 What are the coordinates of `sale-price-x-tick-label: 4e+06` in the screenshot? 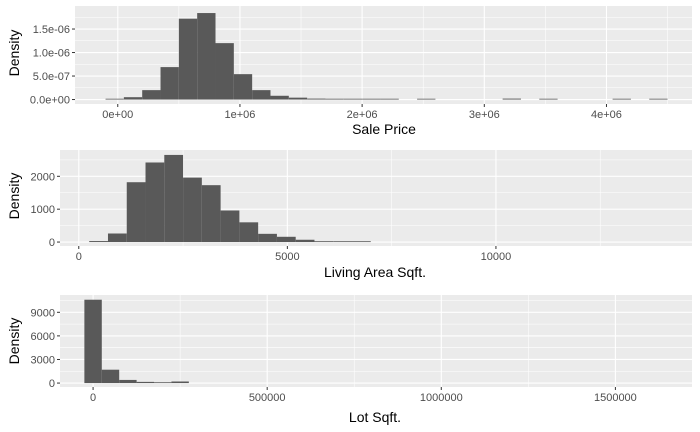 It's located at (606, 115).